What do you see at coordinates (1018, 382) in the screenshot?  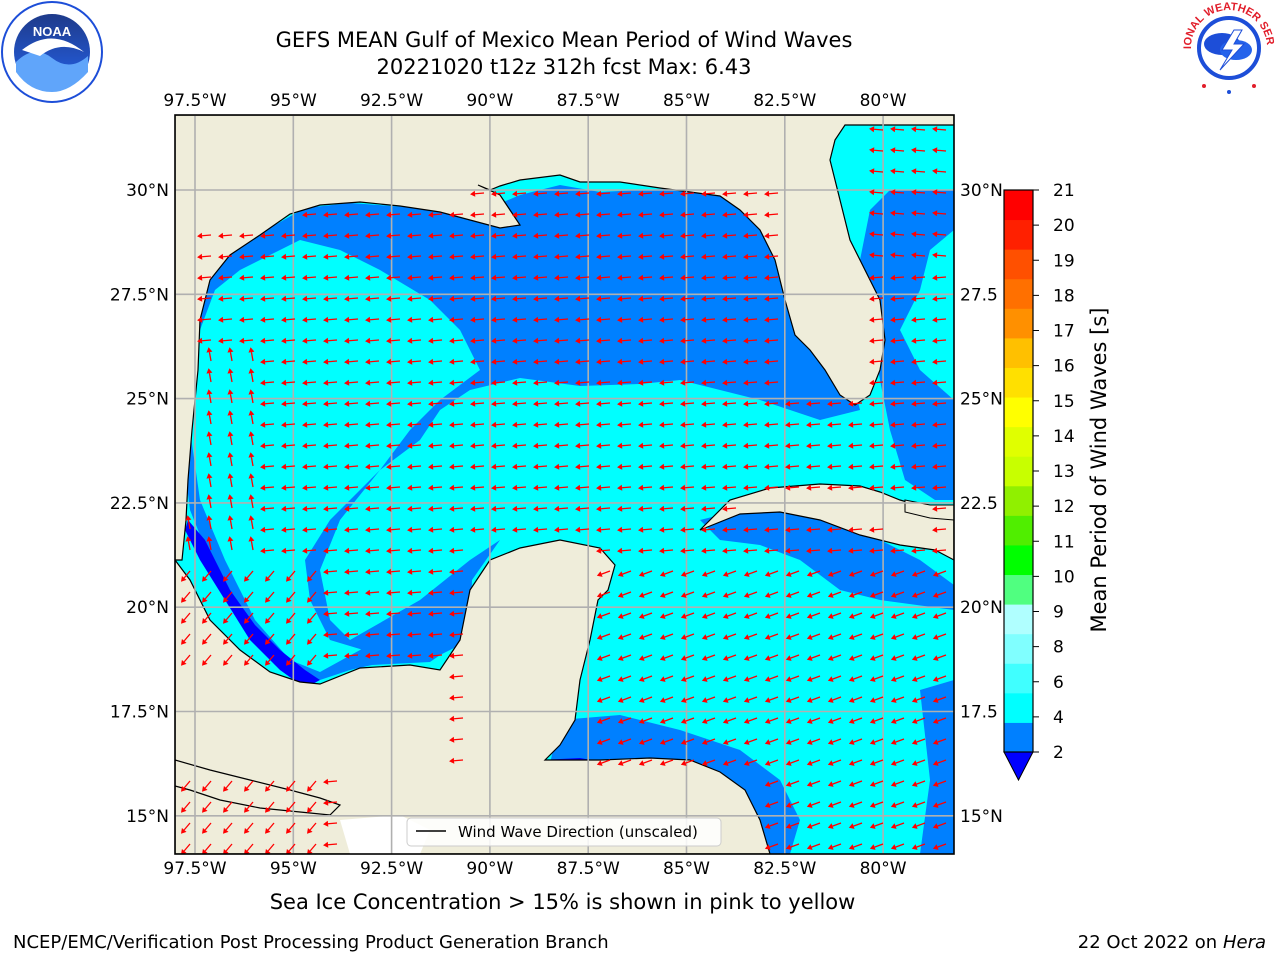 I see `colorbar-segment` at bounding box center [1018, 382].